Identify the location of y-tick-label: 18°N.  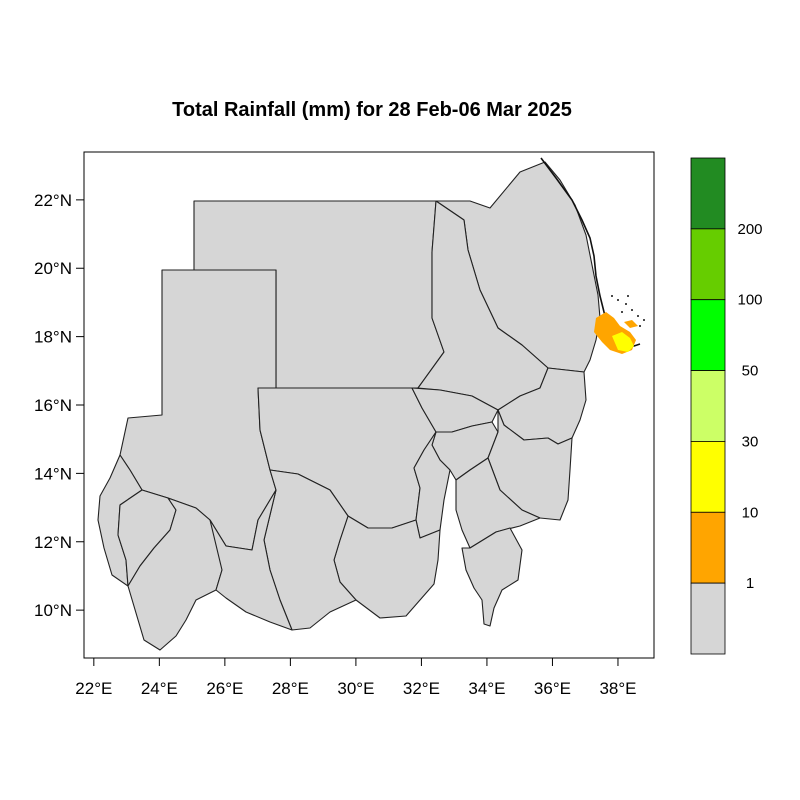
(53, 337).